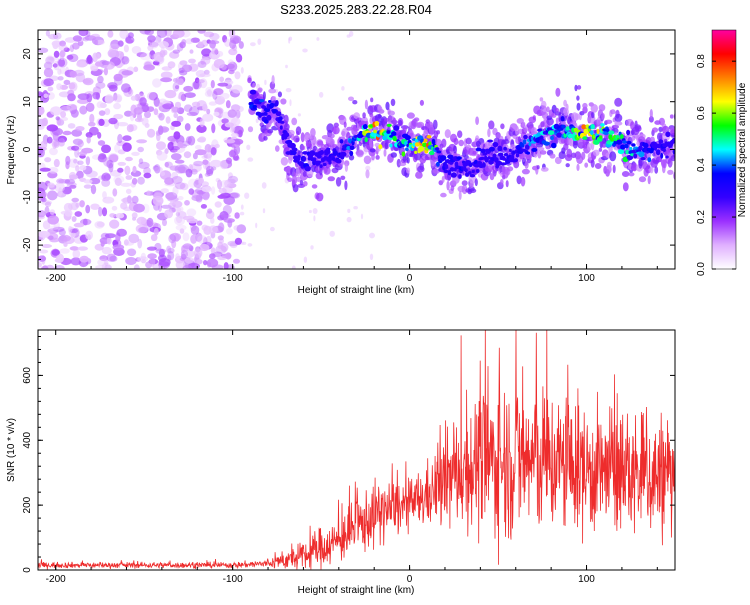 This screenshot has width=750, height=605. Describe the element at coordinates (11, 450) in the screenshot. I see `snr-ylabel: SNR (10 * v/v)` at that location.